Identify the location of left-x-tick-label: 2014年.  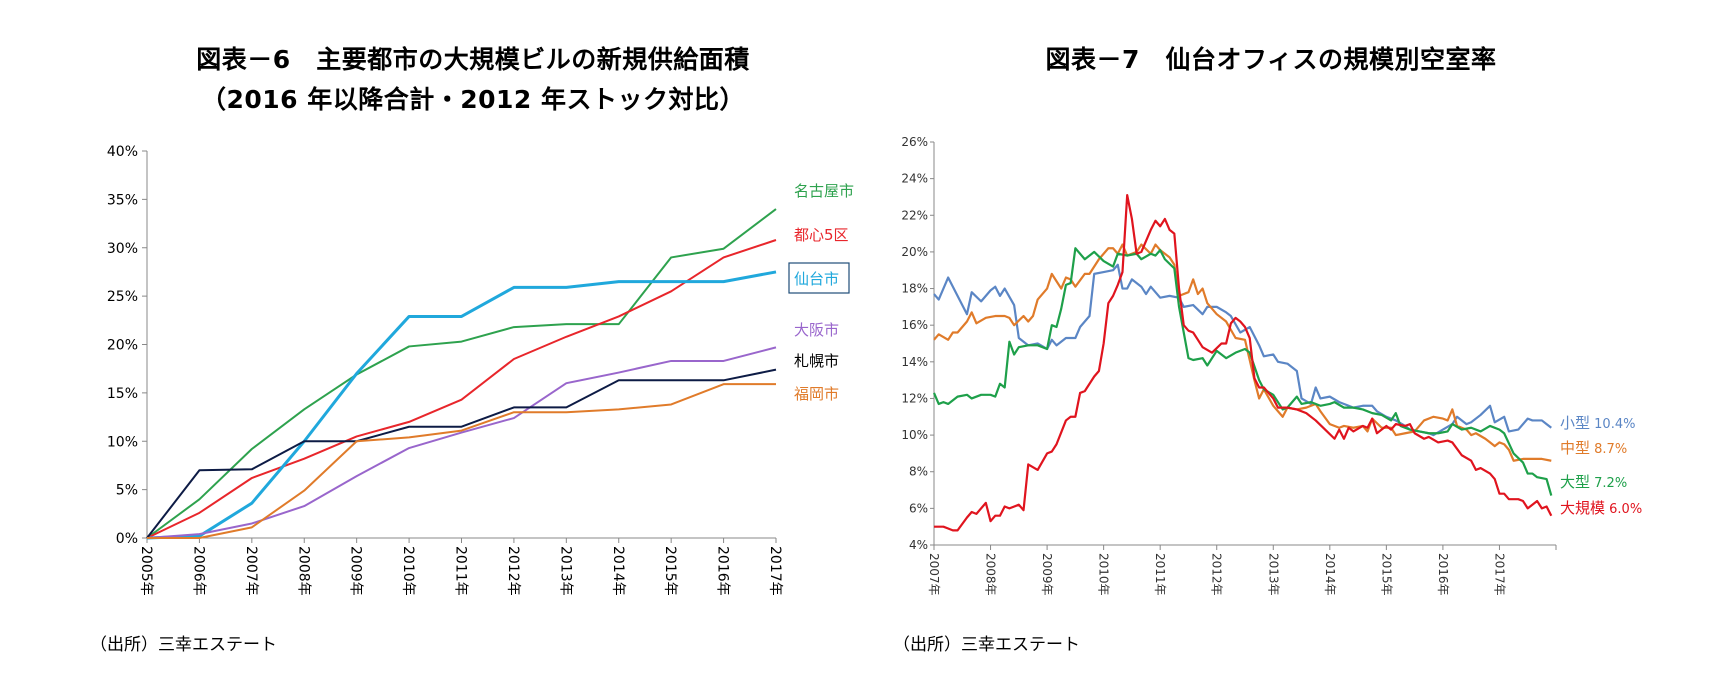
(618, 571).